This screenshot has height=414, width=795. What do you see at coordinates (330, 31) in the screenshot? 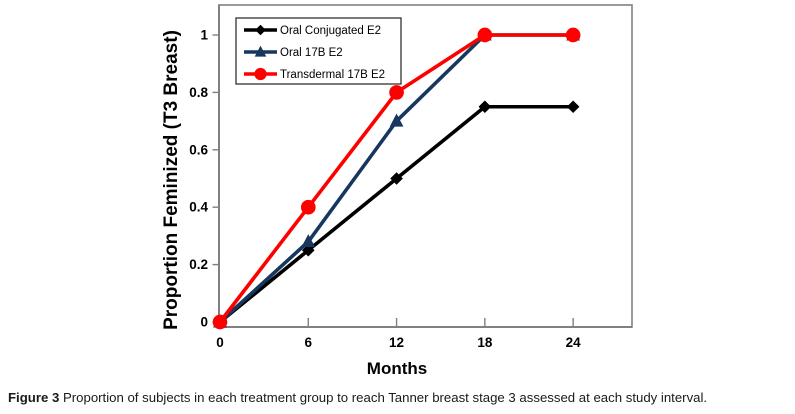
I see `legend-label: Oral Conjugated E2` at bounding box center [330, 31].